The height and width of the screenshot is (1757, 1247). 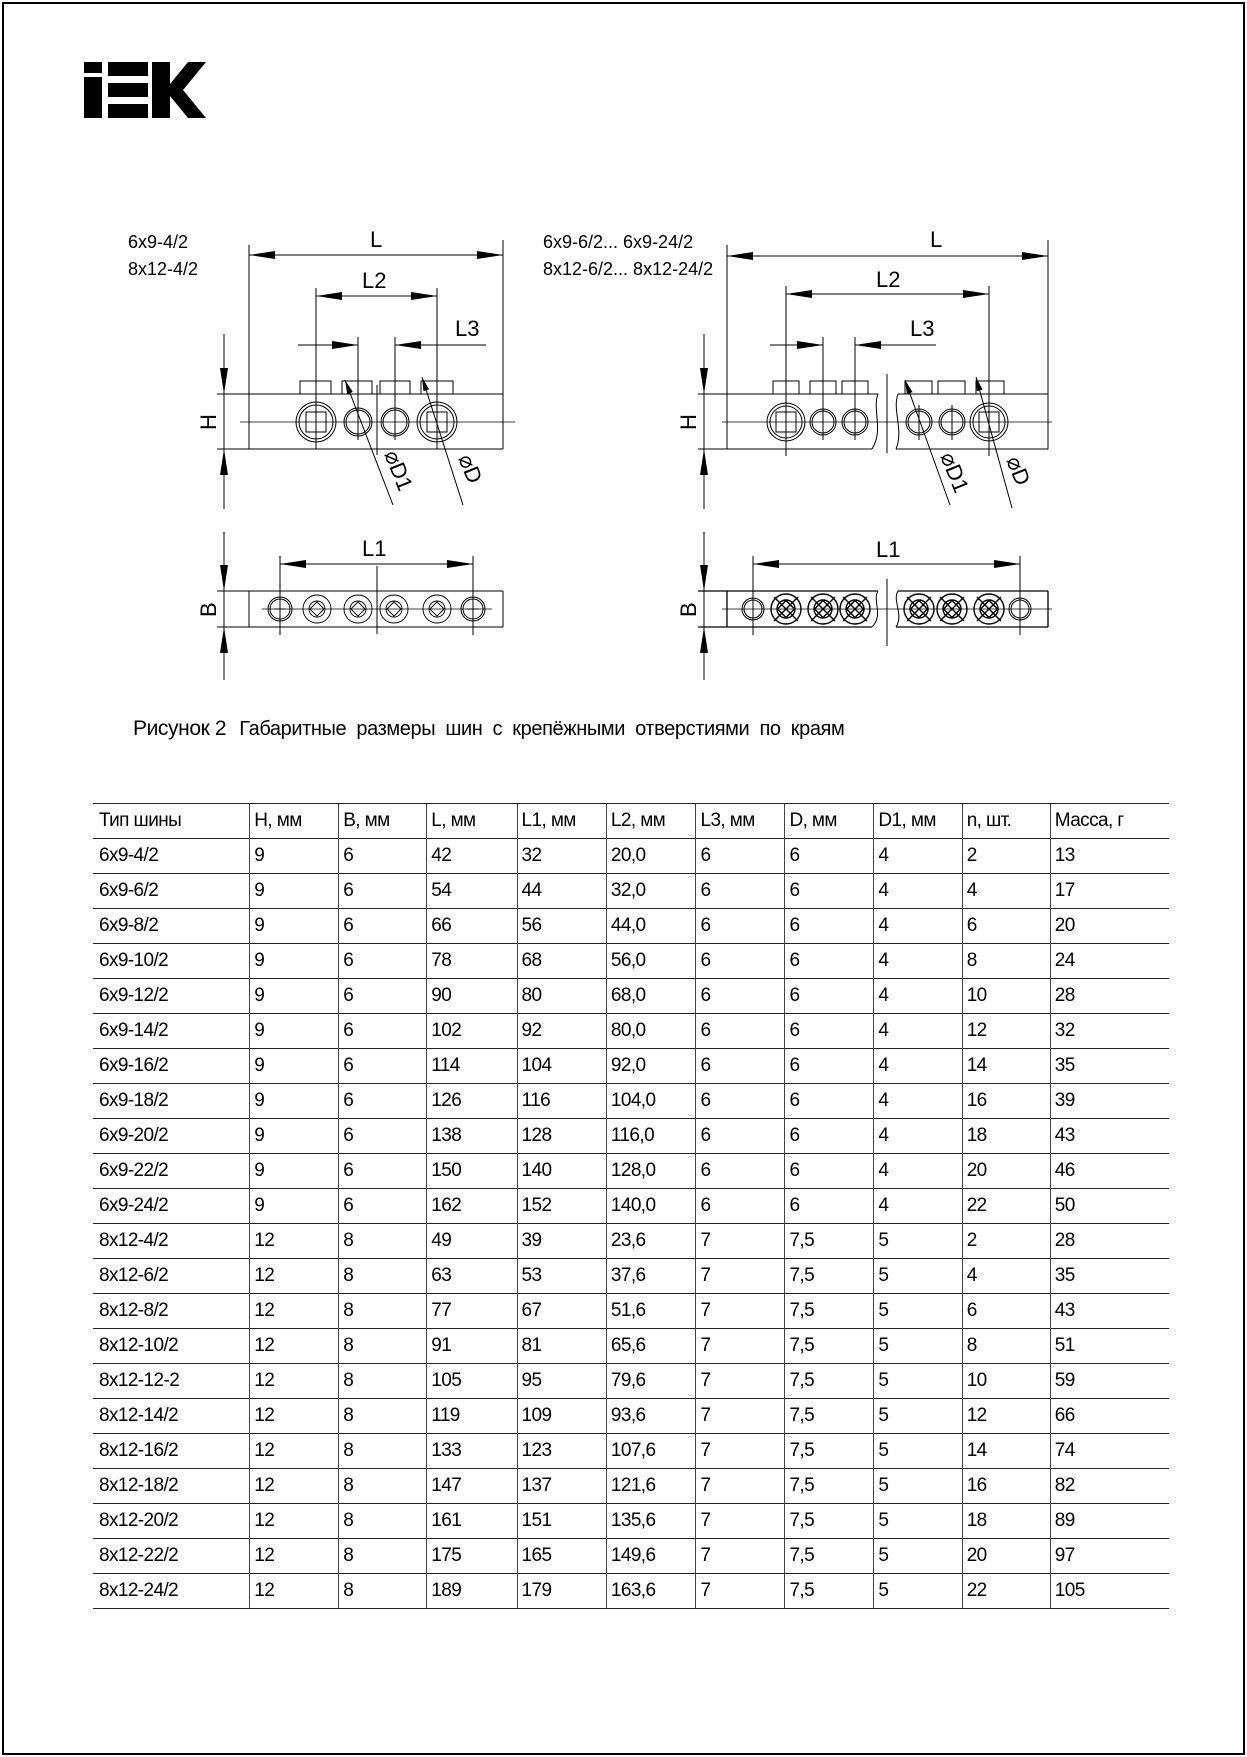 What do you see at coordinates (1109, 821) in the screenshot?
I see `column-header: Масса, г` at bounding box center [1109, 821].